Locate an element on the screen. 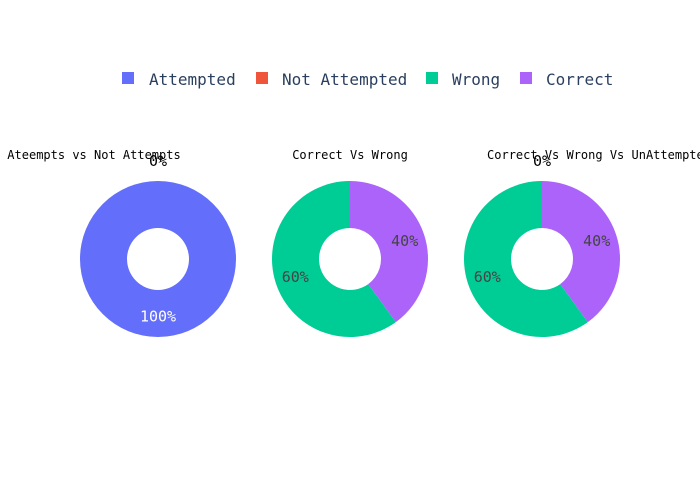 This screenshot has height=500, width=700. legend-item-attempted: Attempted is located at coordinates (179, 79).